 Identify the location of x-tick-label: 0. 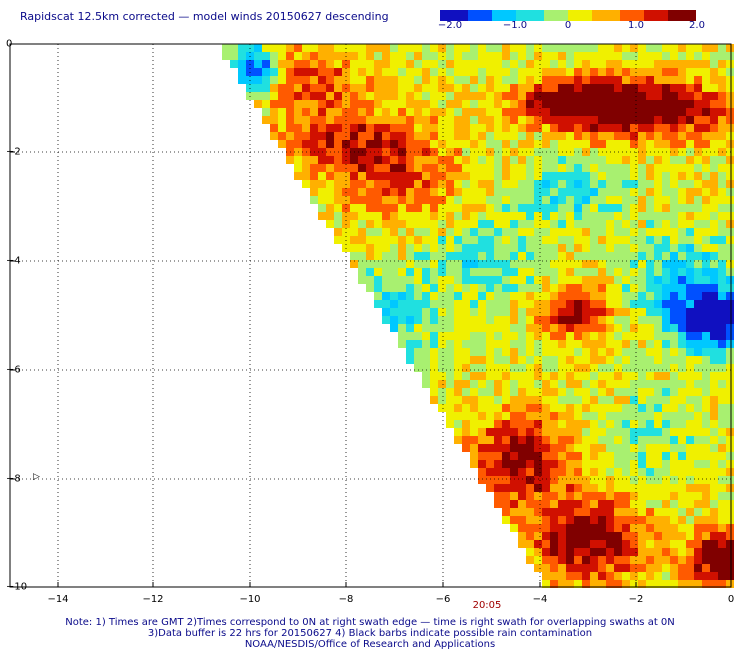
(731, 599).